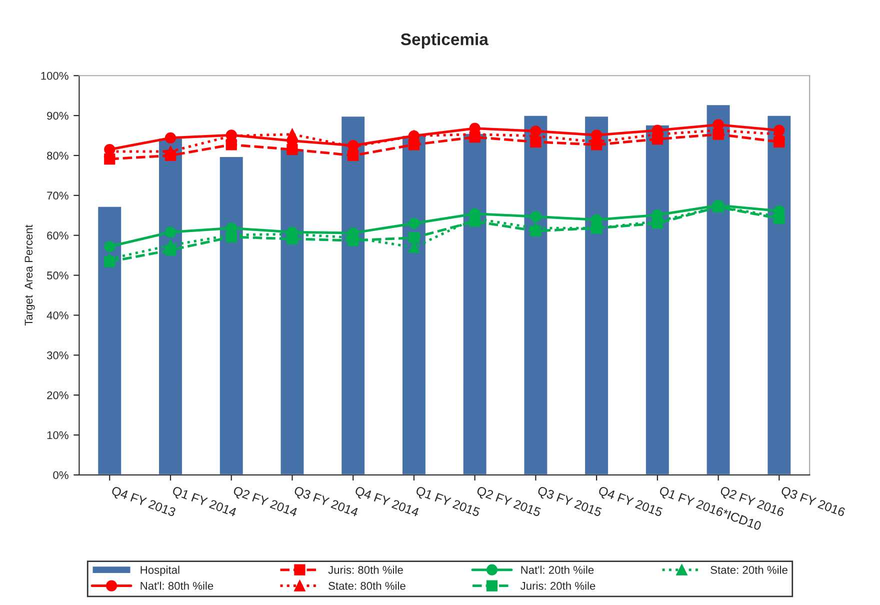 The image size is (880, 605). I want to click on y-tick-label: 30%, so click(57, 355).